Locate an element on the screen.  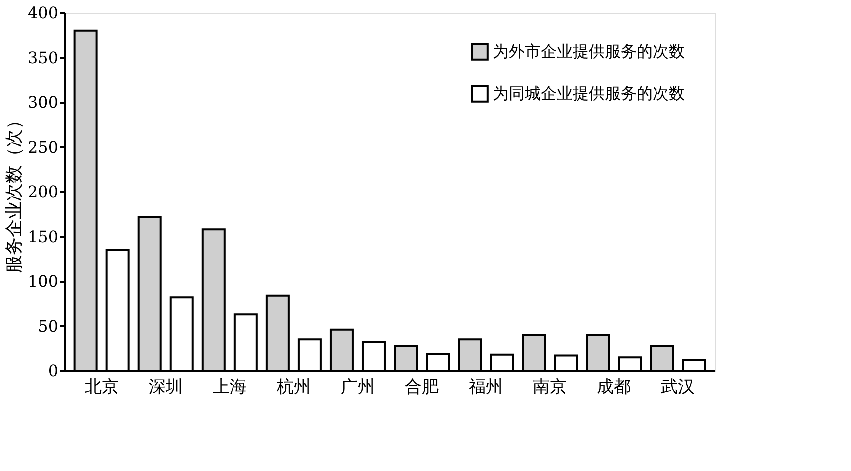
y-tick-label: 300 is located at coordinates (43, 102).